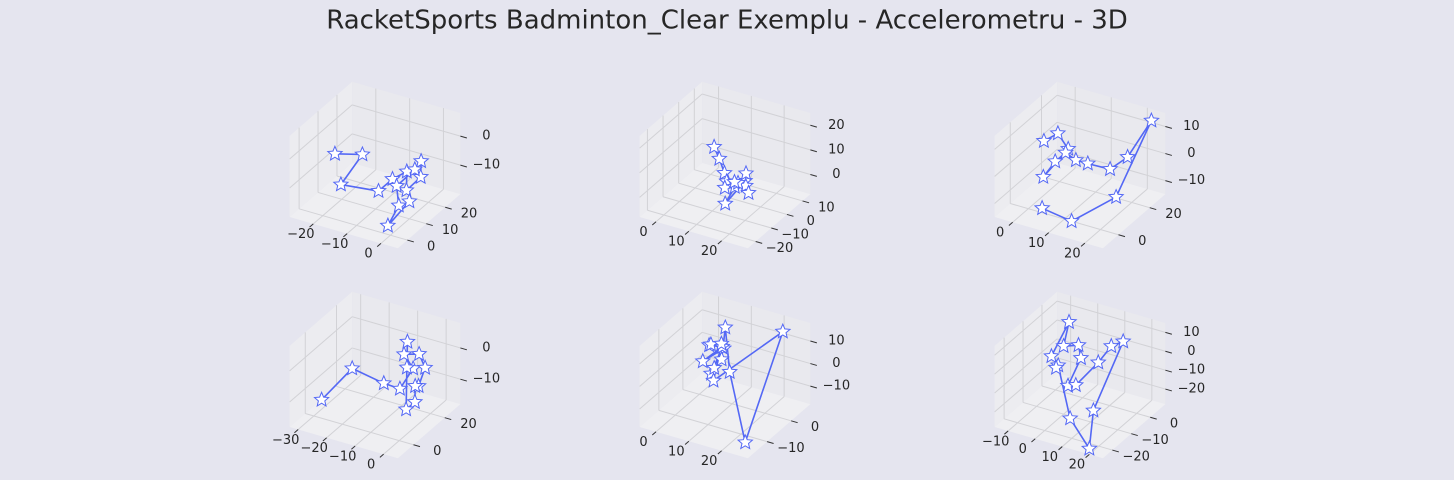 This screenshot has height=480, width=1454. What do you see at coordinates (1191, 126) in the screenshot?
I see `z-tick-label: 10` at bounding box center [1191, 126].